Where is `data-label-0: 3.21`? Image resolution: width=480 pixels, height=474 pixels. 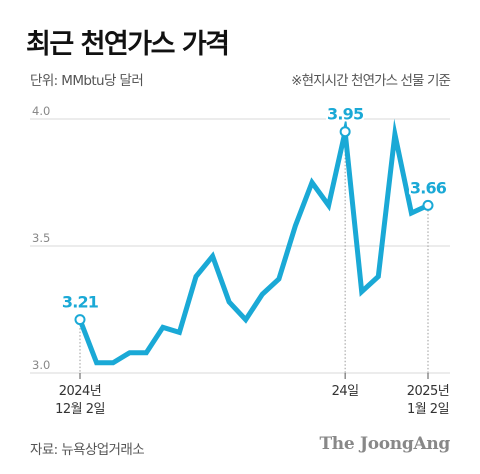 data-label-0: 3.21 is located at coordinates (80, 302).